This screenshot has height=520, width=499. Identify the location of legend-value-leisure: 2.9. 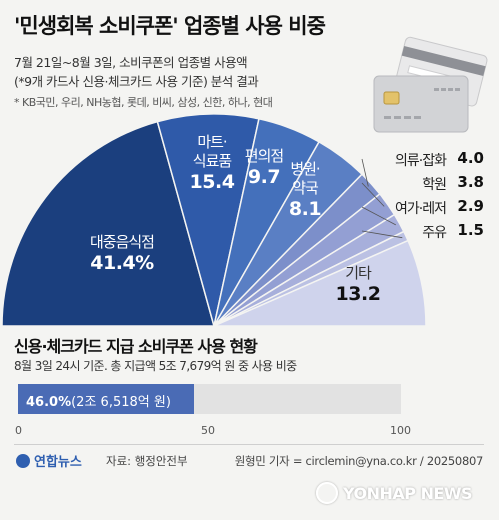
(470, 206).